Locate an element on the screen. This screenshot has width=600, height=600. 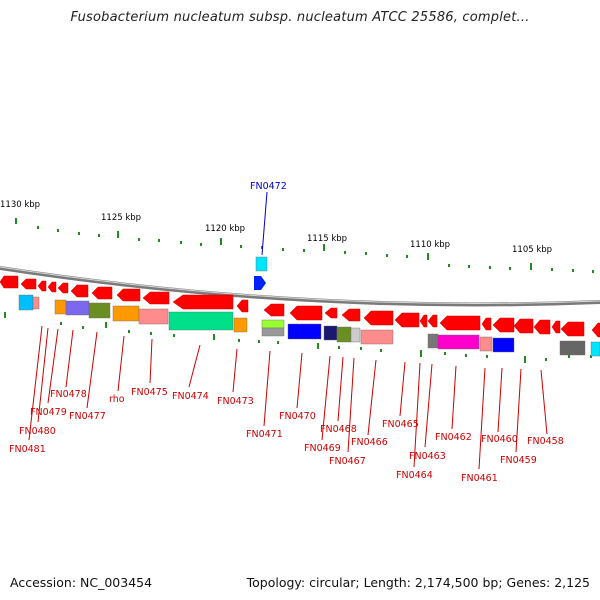
scale-ticks-upper is located at coordinates (304, 245).